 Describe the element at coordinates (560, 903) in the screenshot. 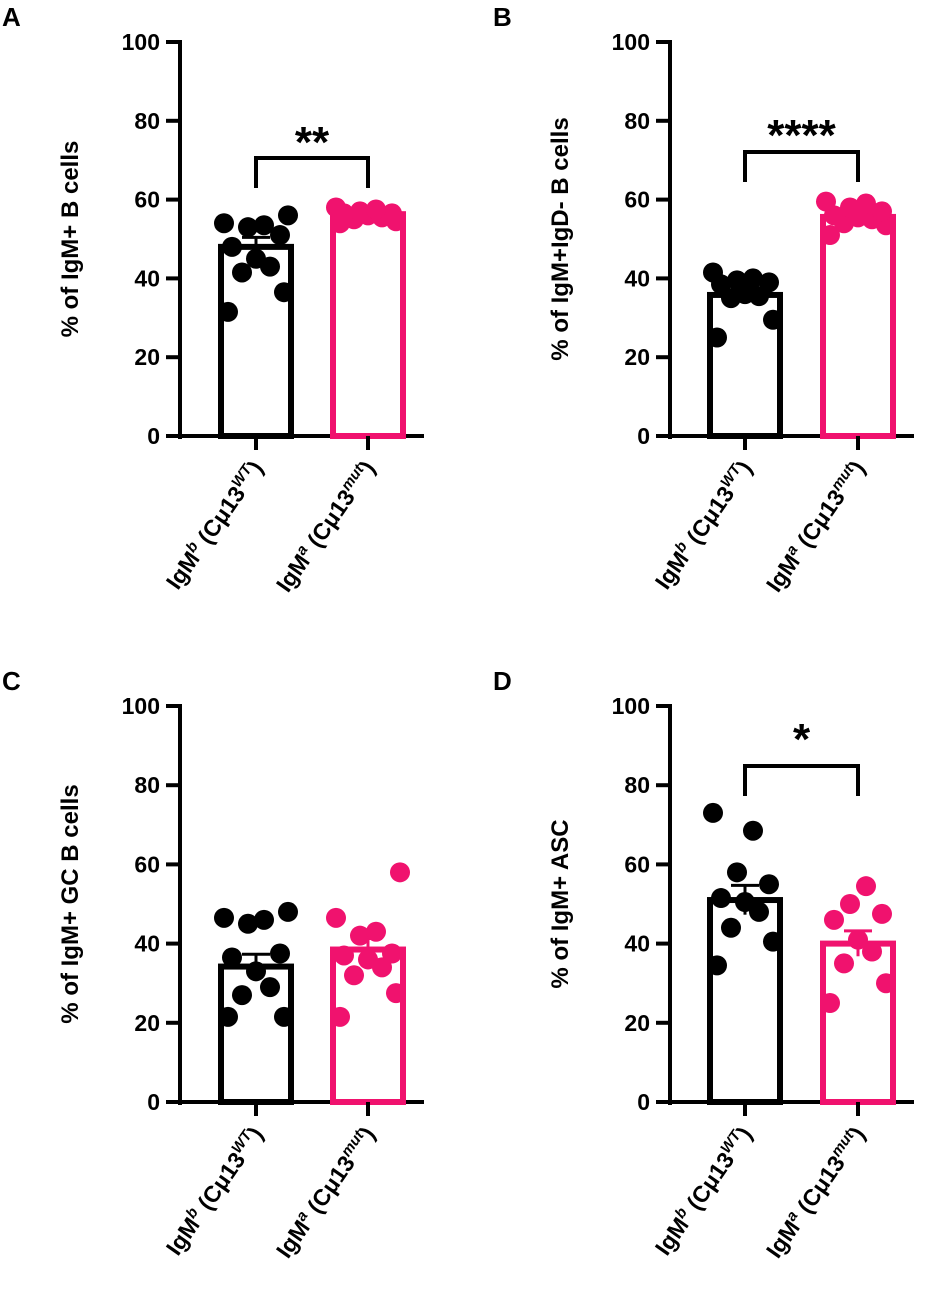

I see `y-axis-label: % of IgM+ ASC` at that location.